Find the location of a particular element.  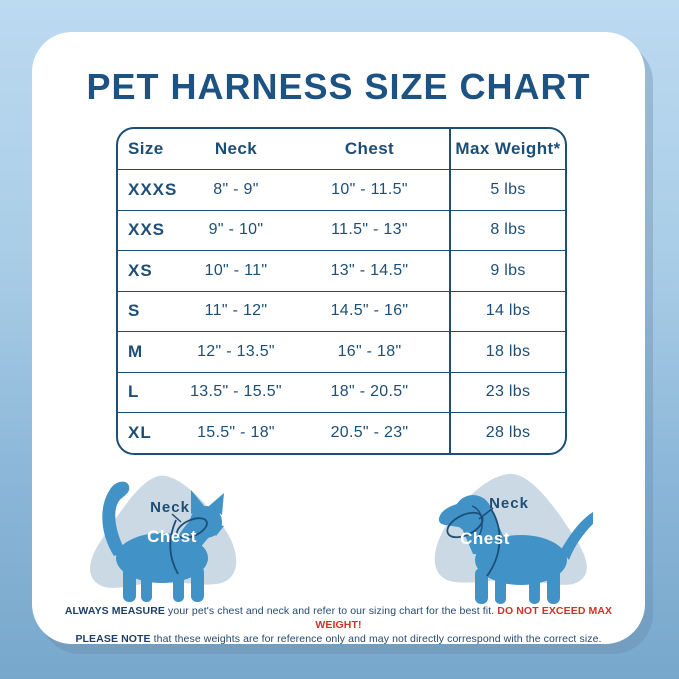

table-row: M 12" - 13.5" 16" - 18" 18 lbs is located at coordinates (341, 351).